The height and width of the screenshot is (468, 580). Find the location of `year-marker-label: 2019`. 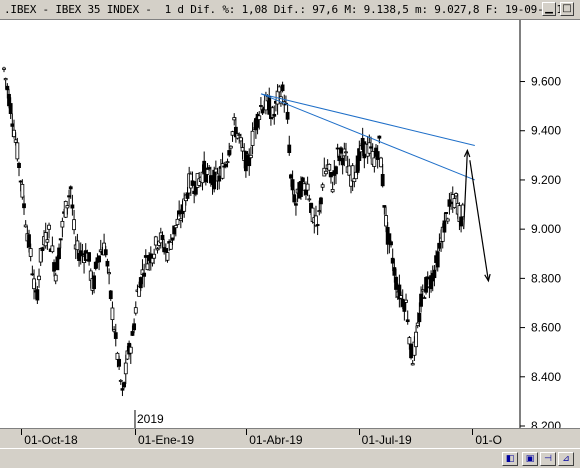

year-marker-label: 2019 is located at coordinates (150, 419).